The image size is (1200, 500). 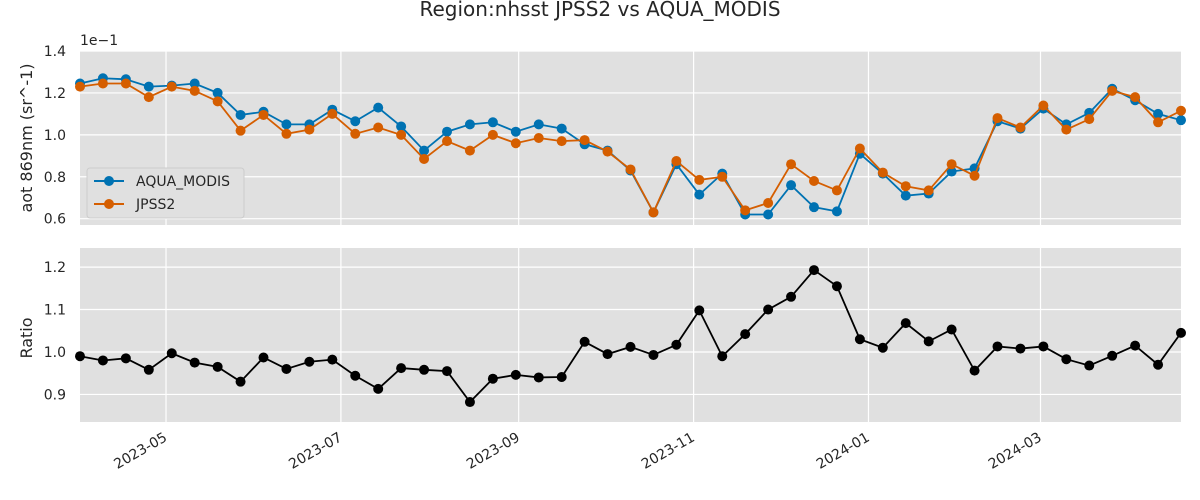 What do you see at coordinates (55, 136) in the screenshot?
I see `top-y-tick-label: 1.0` at bounding box center [55, 136].